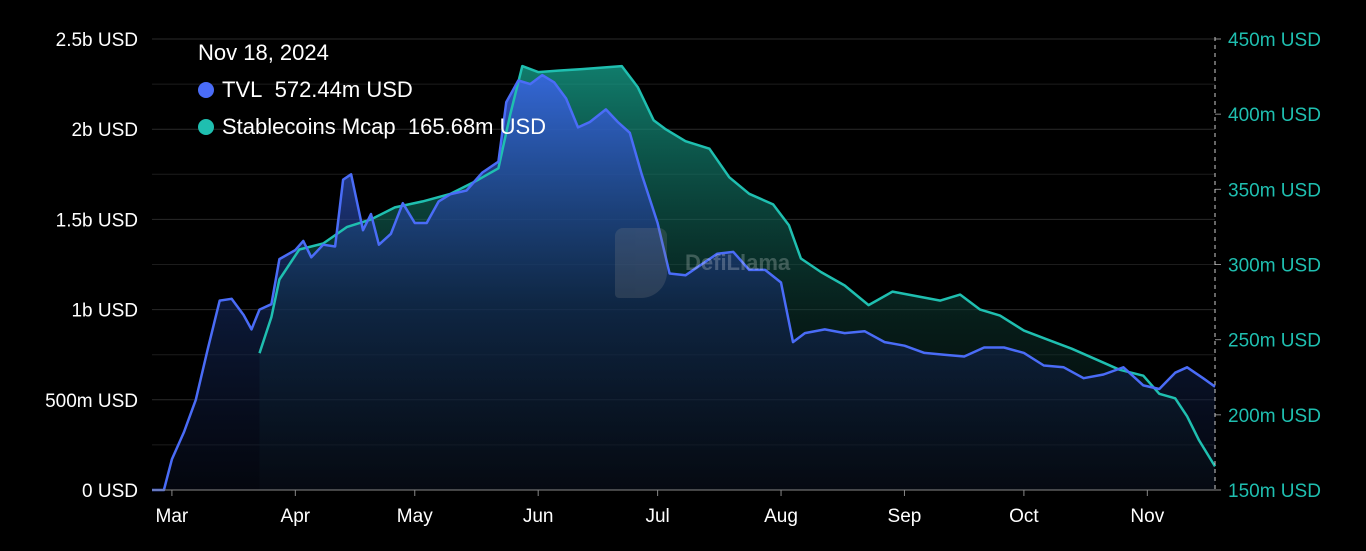 The height and width of the screenshot is (551, 1366). I want to click on legend-item-tvl: TVL 572.44m USD, so click(372, 89).